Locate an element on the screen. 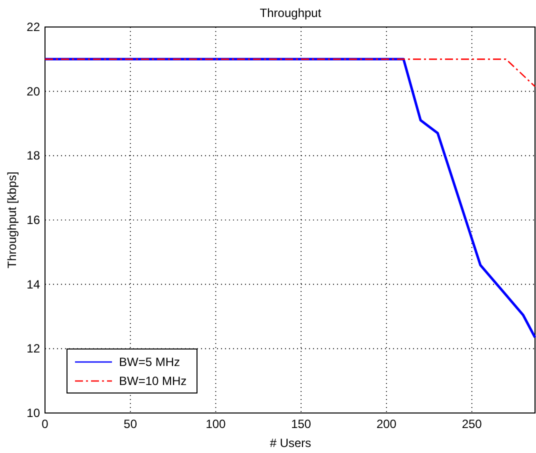  y-axis-title: Throughput [kbps] is located at coordinates (12, 220).